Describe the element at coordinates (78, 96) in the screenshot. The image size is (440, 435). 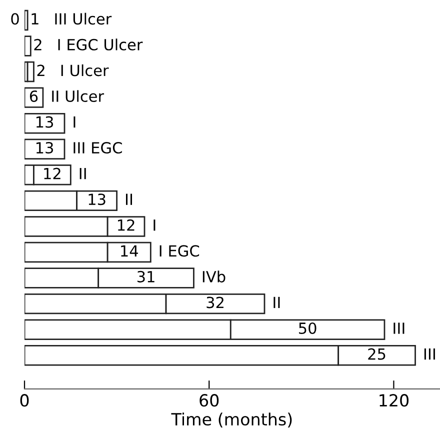
I see `y-tick-label: II Ulcer` at that location.